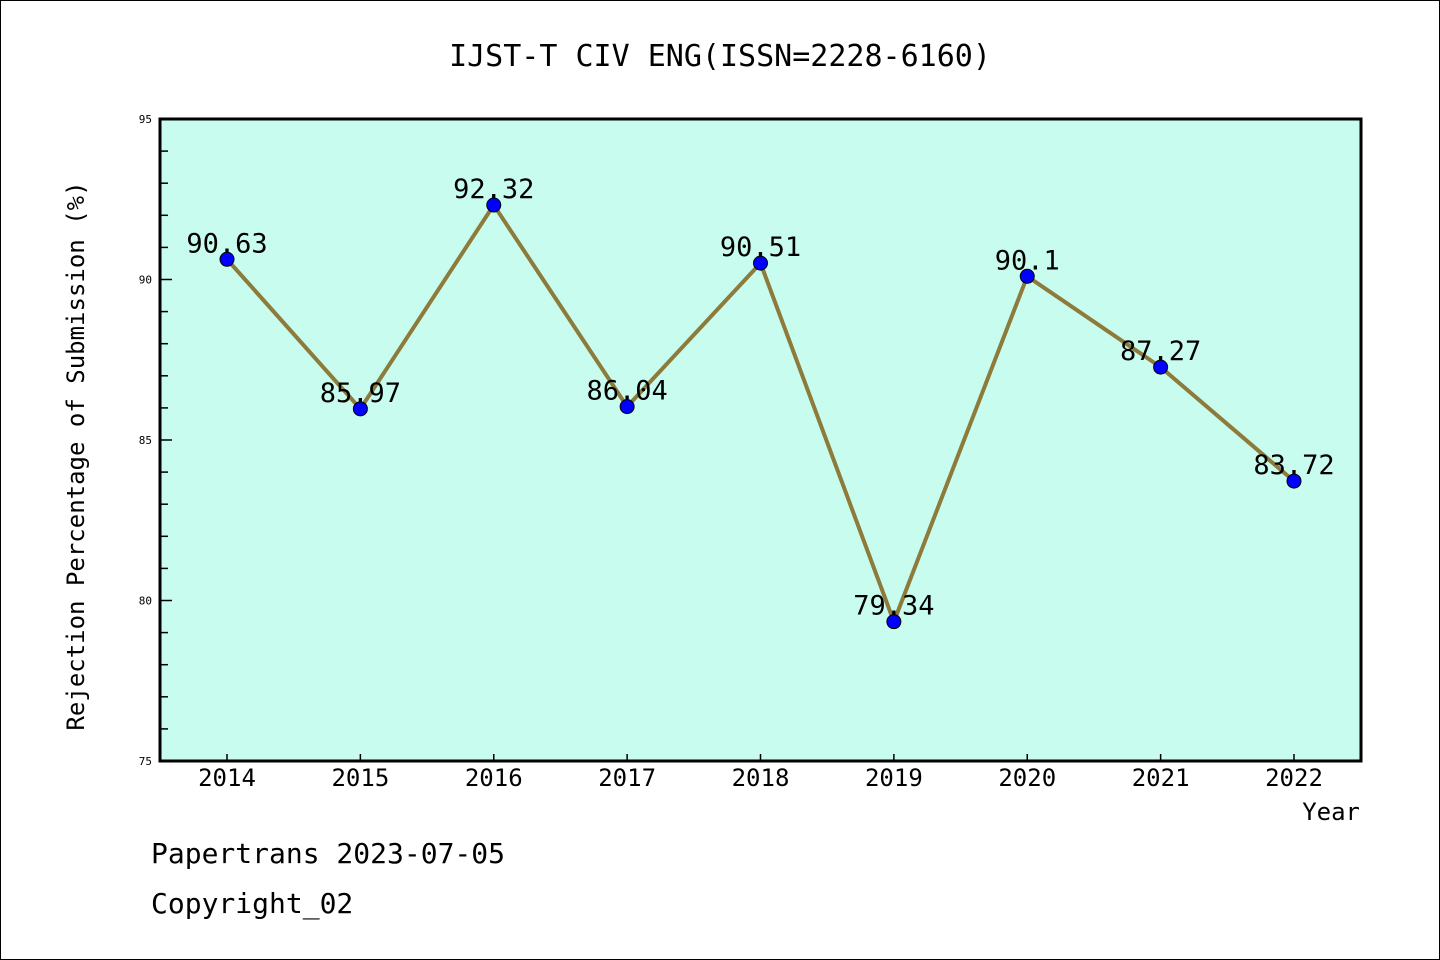 This screenshot has height=960, width=1440. What do you see at coordinates (1161, 778) in the screenshot?
I see `x-tick-label: 2021` at bounding box center [1161, 778].